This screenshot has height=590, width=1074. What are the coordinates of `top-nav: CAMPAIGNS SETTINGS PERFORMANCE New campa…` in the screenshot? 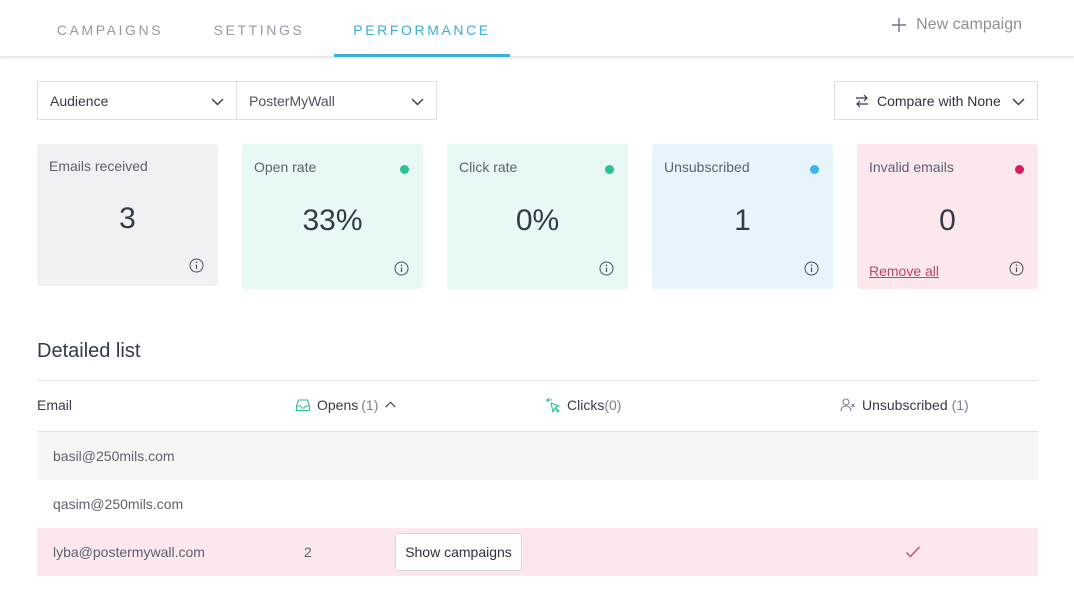 It's located at (537, 28).